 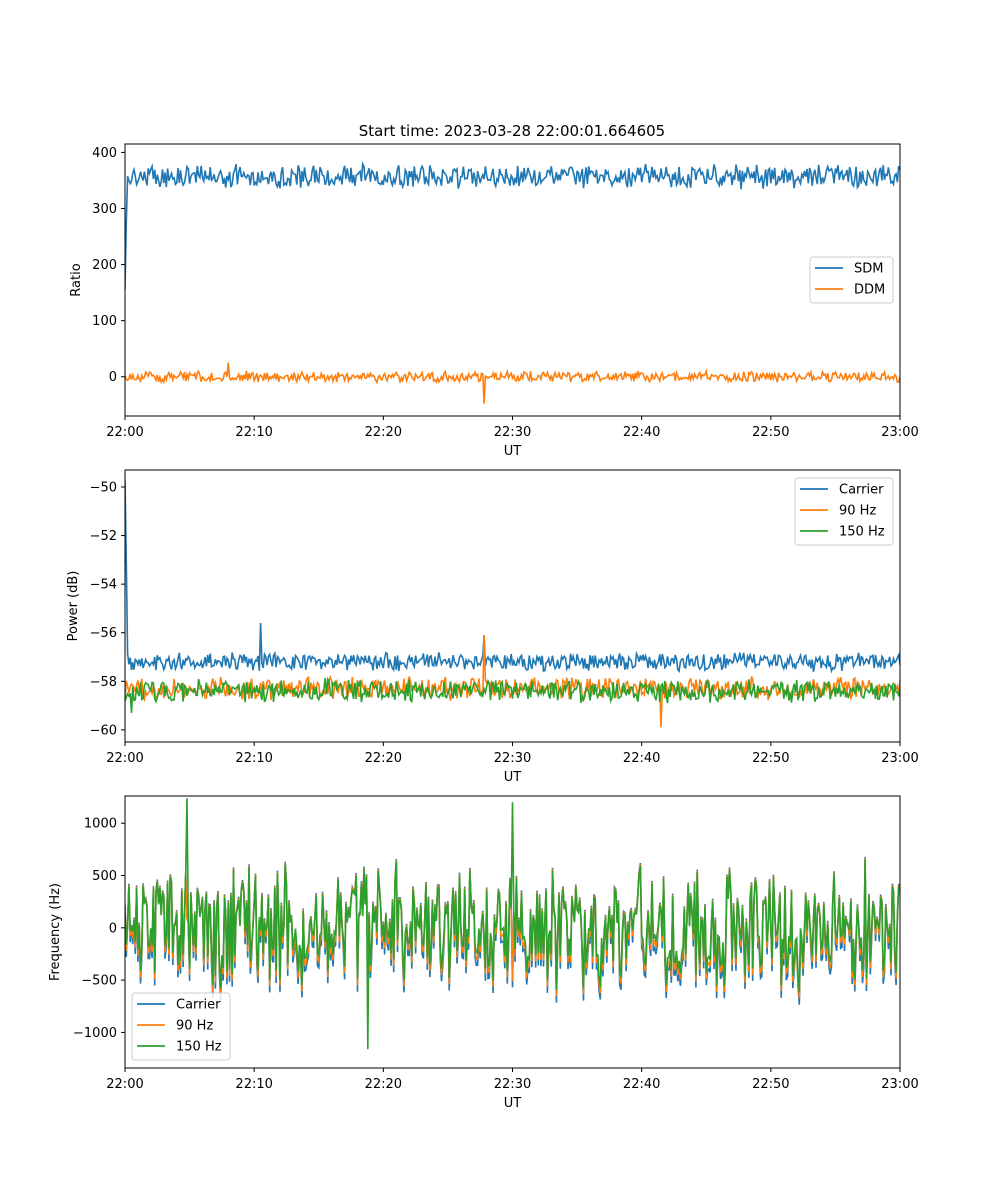 I want to click on y-axis: −1000 −500 0 500 1000 Frequency (Hz), so click(x=86, y=929).